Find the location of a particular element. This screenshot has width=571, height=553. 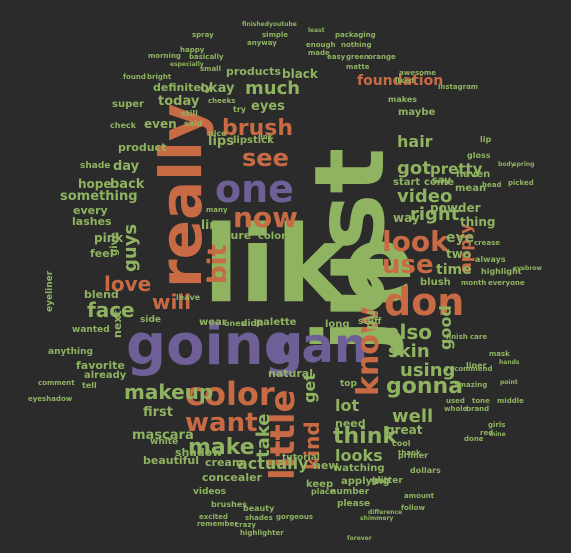

word-middle: middle is located at coordinates (510, 401).